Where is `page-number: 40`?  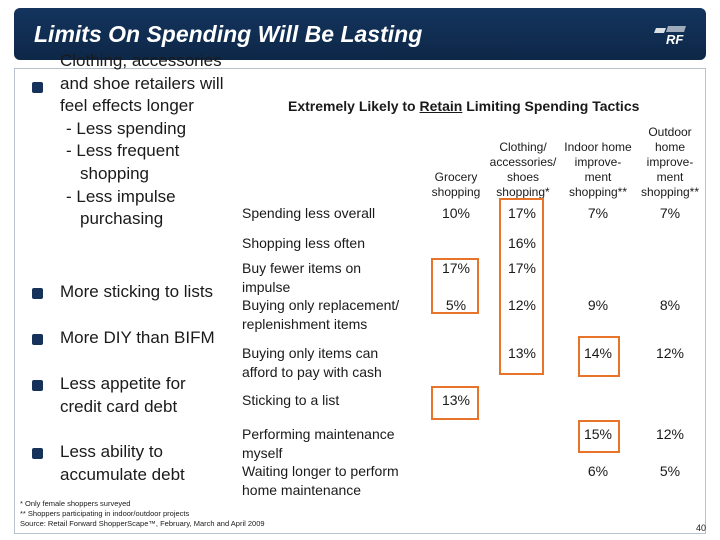
page-number: 40 is located at coordinates (700, 528).